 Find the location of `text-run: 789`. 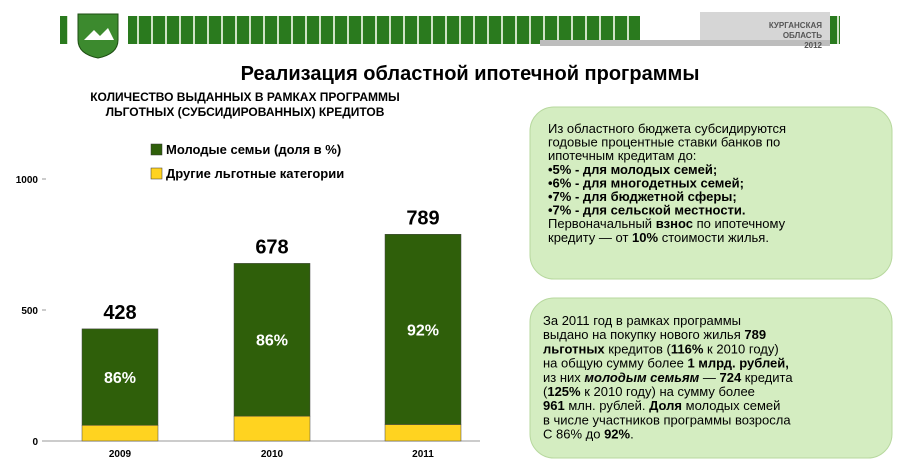

text-run: 789 is located at coordinates (755, 334).